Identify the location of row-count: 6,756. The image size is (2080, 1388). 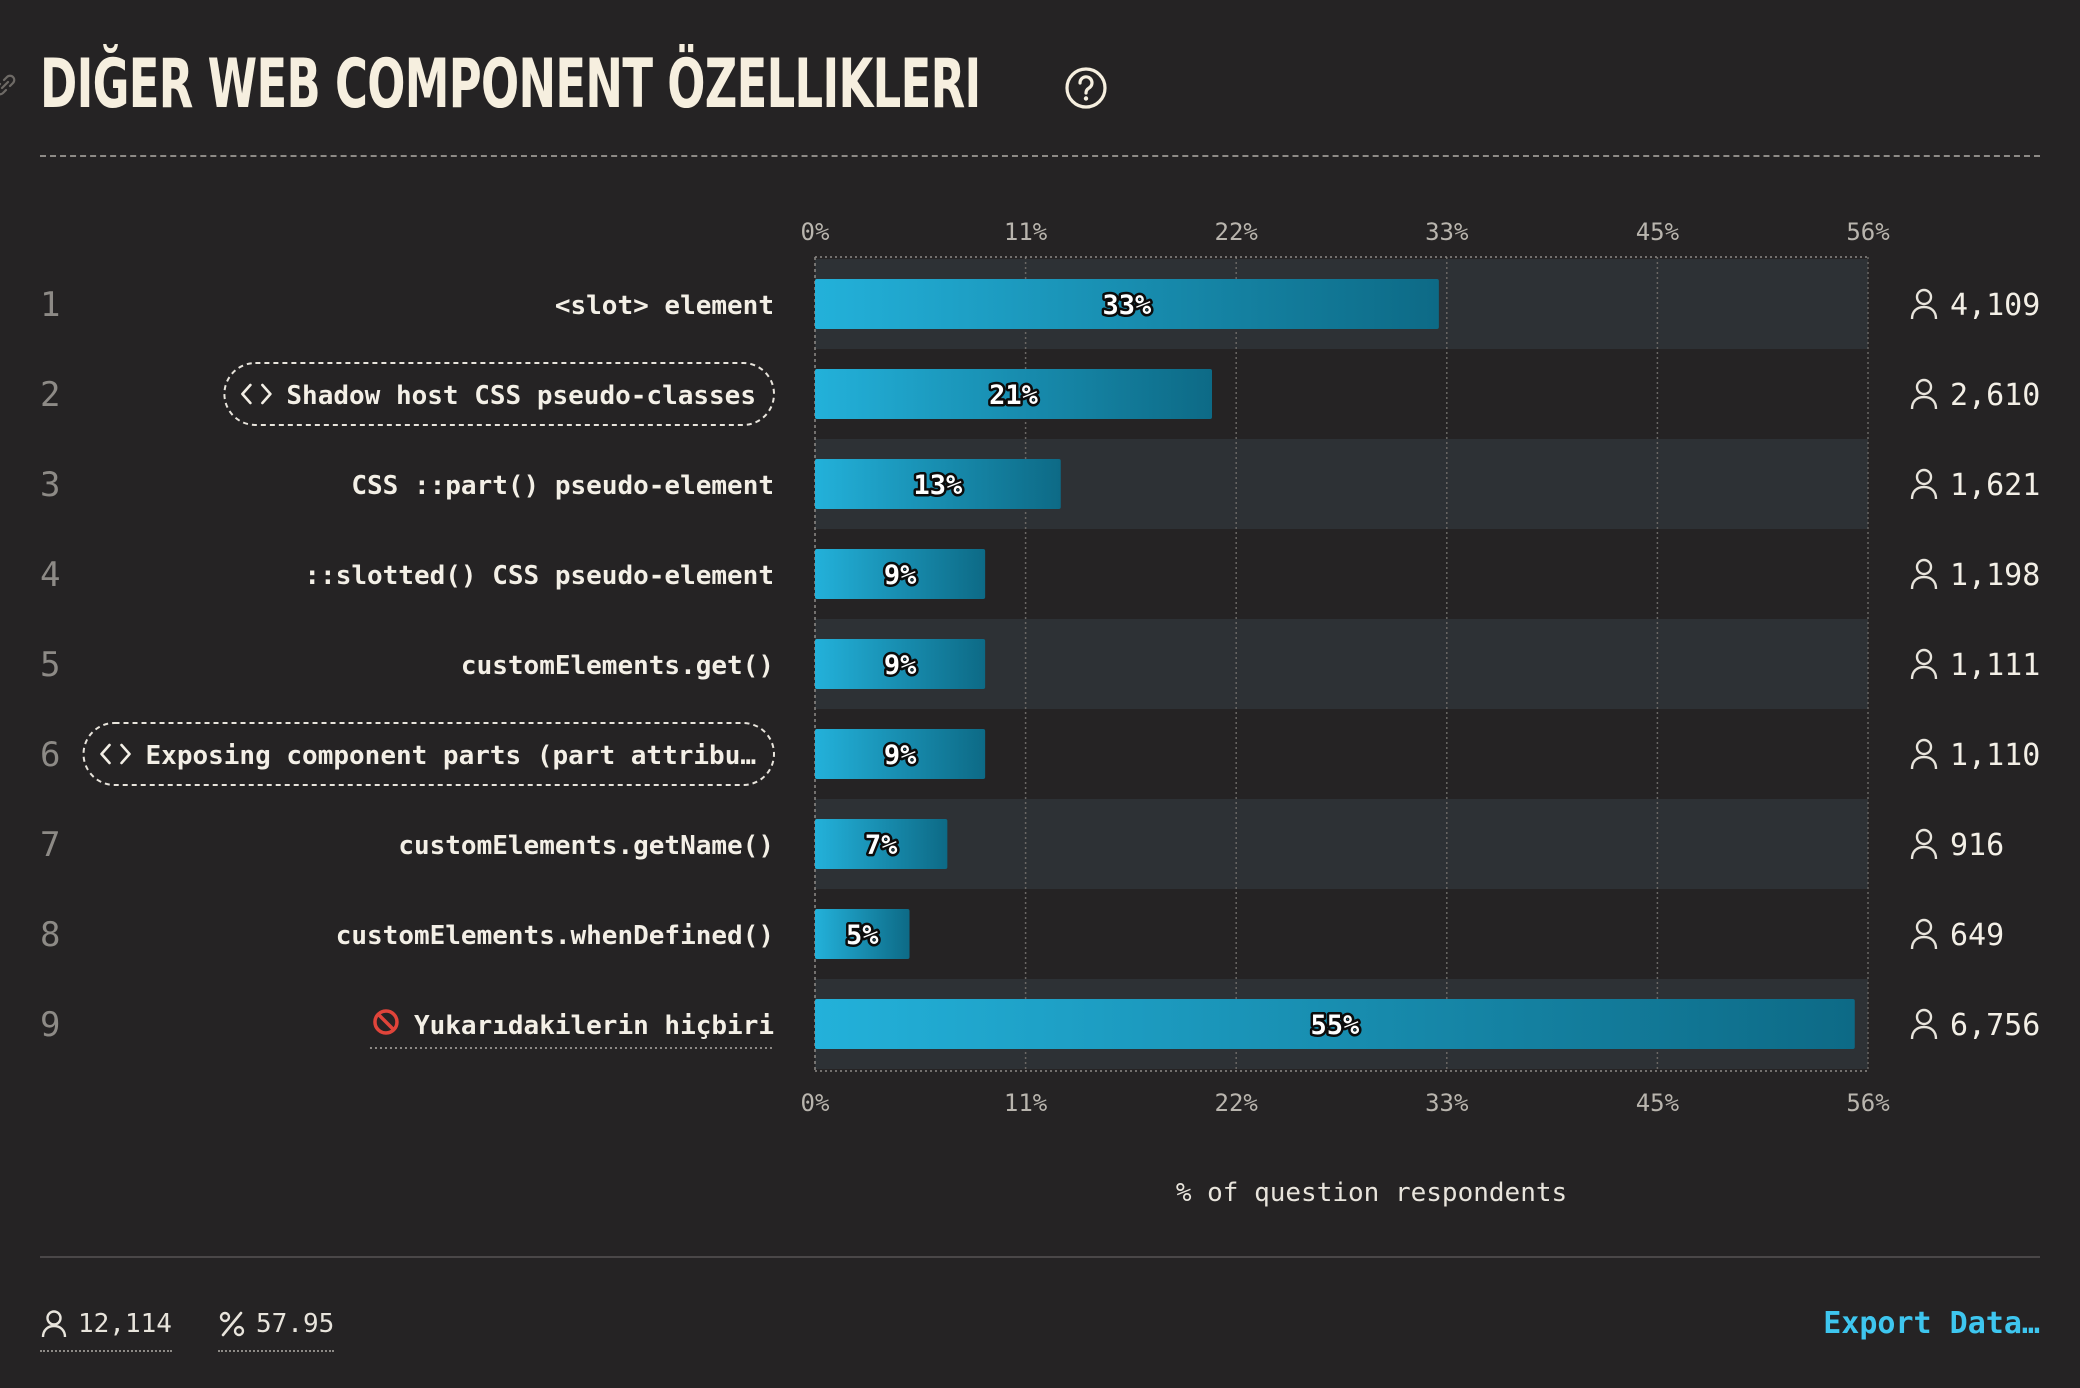
(1995, 1025).